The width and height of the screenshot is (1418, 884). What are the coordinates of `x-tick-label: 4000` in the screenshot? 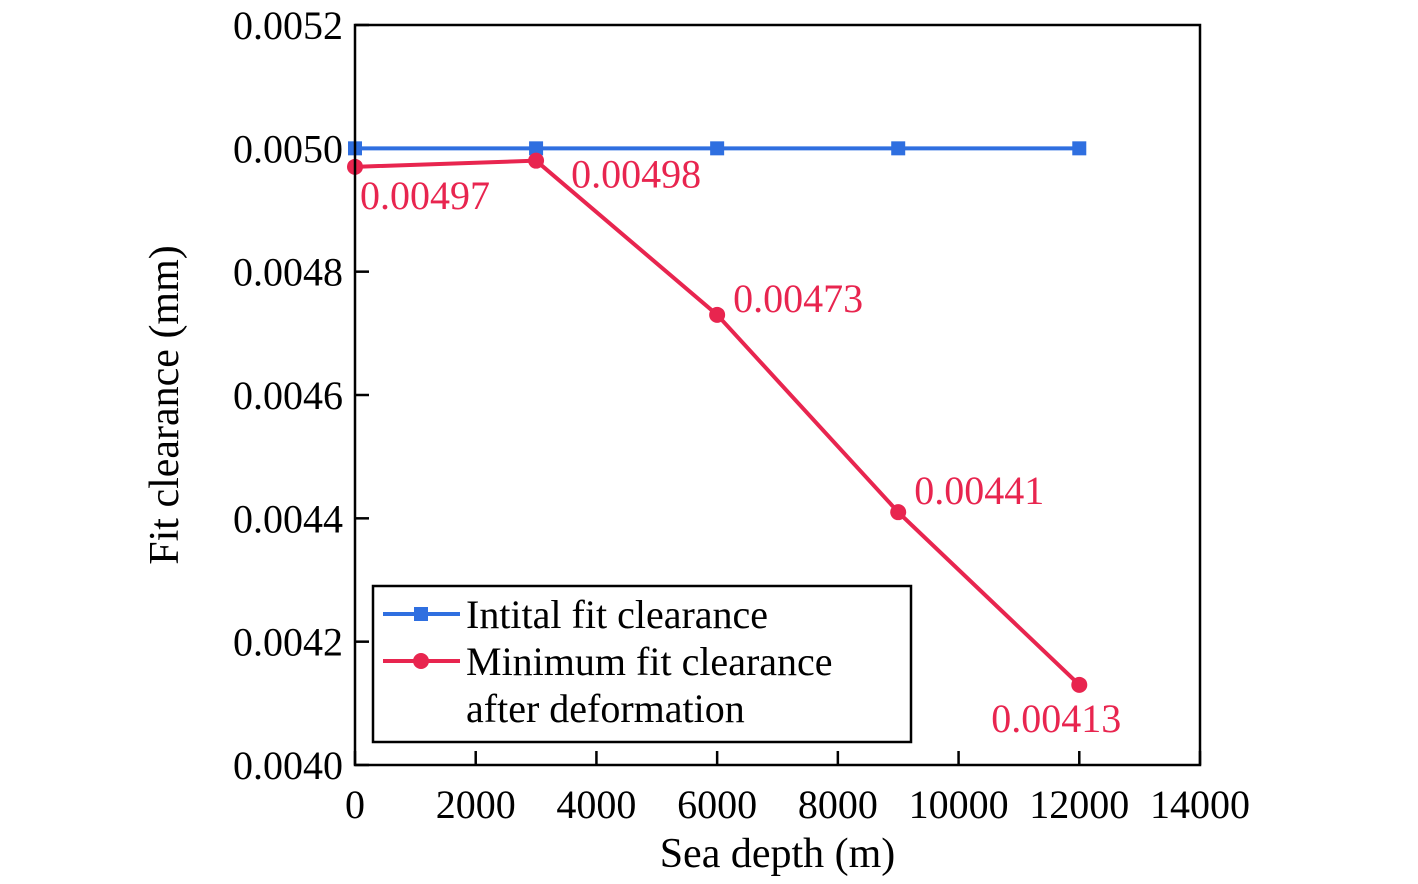 It's located at (596, 804).